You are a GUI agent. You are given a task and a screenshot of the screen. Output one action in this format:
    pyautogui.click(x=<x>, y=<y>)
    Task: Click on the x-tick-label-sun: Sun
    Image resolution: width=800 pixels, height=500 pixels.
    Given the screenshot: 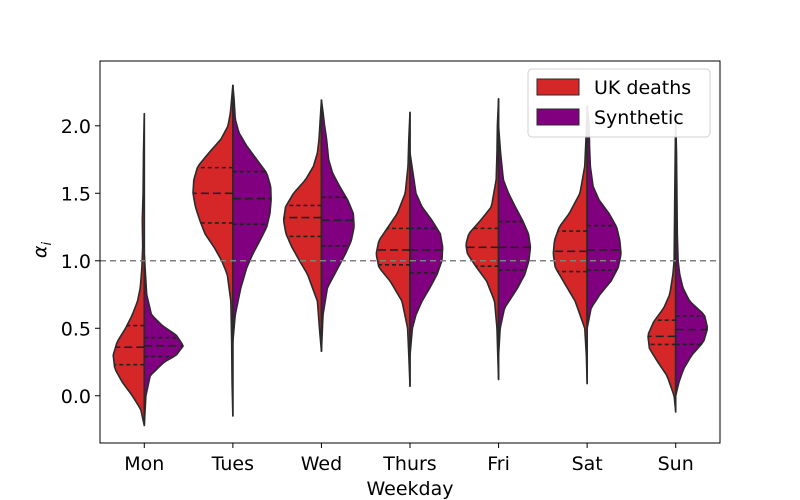 What is the action you would take?
    pyautogui.click(x=676, y=464)
    